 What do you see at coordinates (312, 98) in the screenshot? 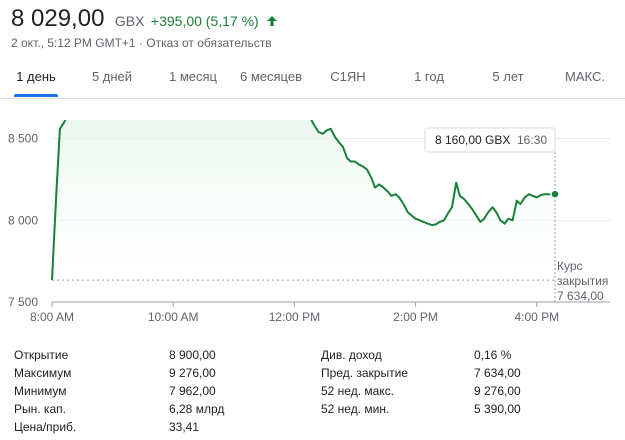
I see `tabs-divider` at bounding box center [312, 98].